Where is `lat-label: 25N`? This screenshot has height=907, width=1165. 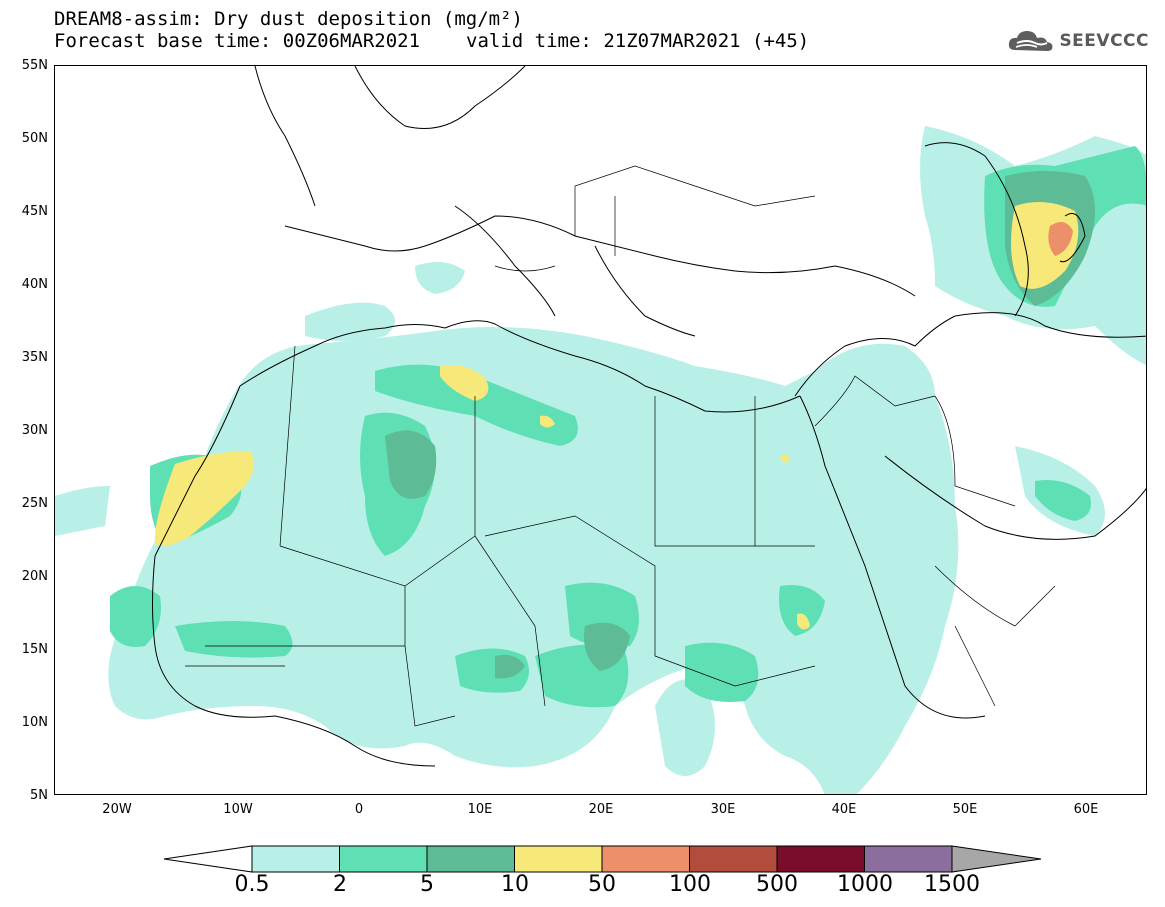
lat-label: 25N is located at coordinates (34, 503).